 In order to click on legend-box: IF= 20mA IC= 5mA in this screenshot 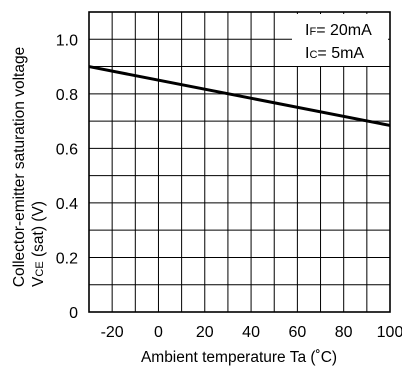, I will do `click(340, 40)`.